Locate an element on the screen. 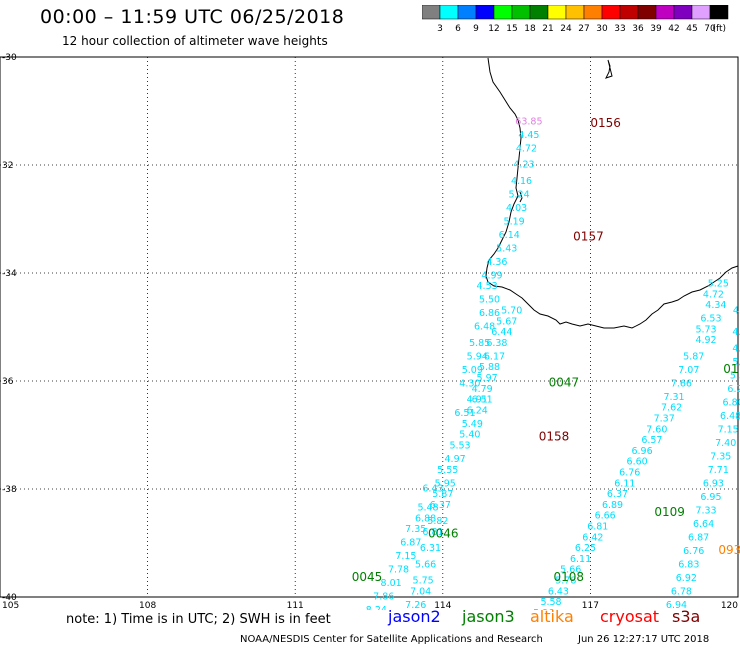 The width and height of the screenshot is (740, 650). wave-height-value: 5.43 is located at coordinates (506, 248).